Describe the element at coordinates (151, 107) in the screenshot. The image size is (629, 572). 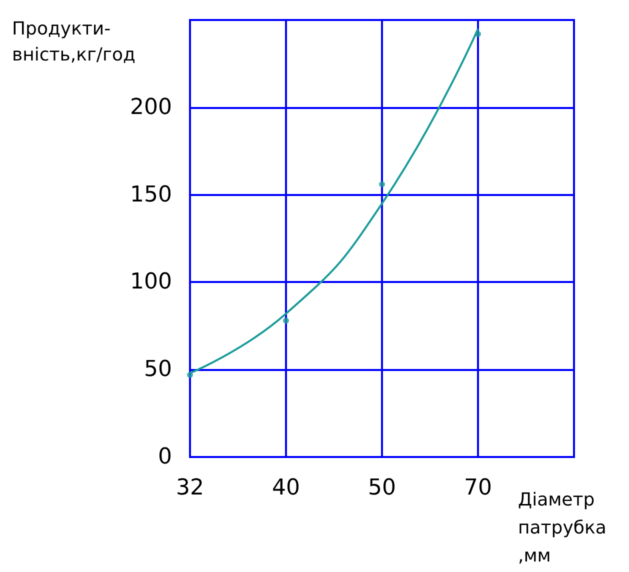
I see `y-tick-label: 200` at that location.